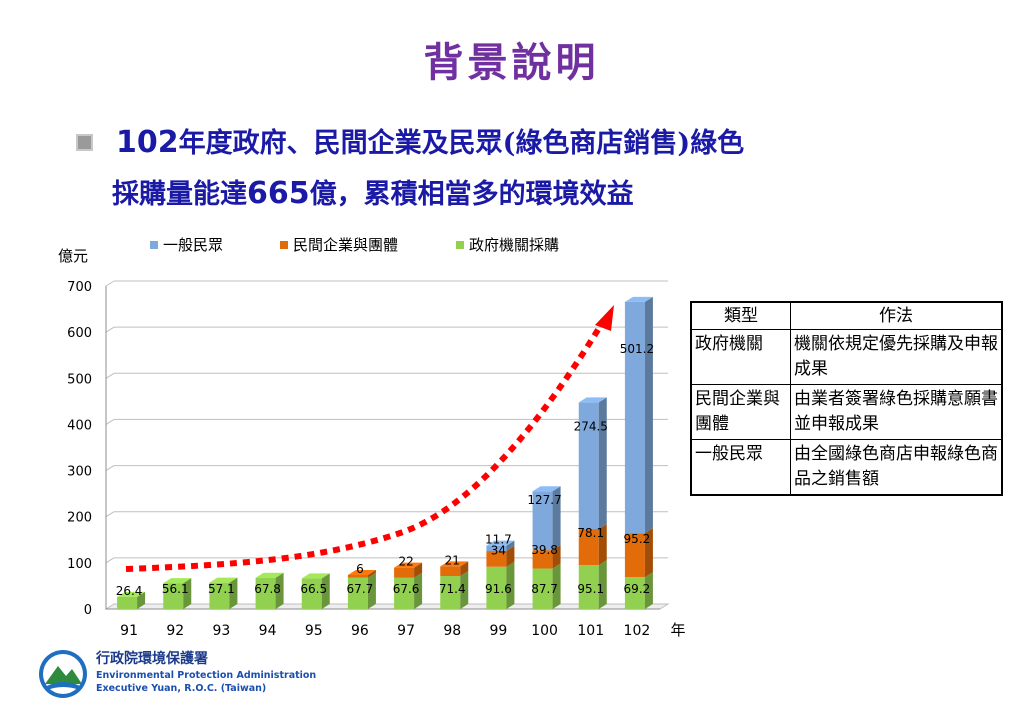  What do you see at coordinates (406, 631) in the screenshot?
I see `x-tick-label: 97` at bounding box center [406, 631].